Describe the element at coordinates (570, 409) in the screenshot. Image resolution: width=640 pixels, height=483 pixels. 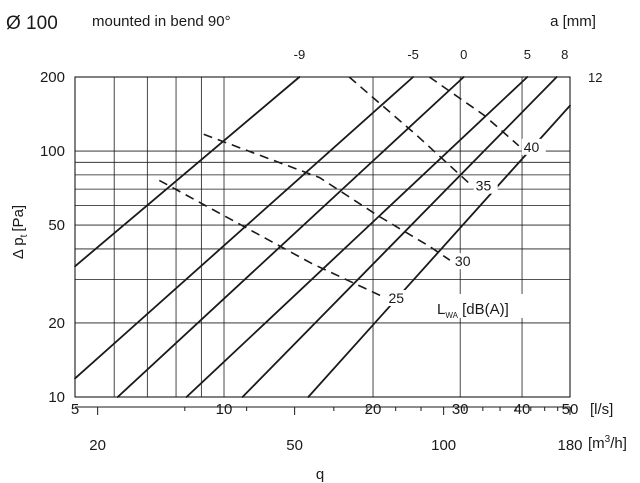
I see `x-tick-label: 50` at that location.